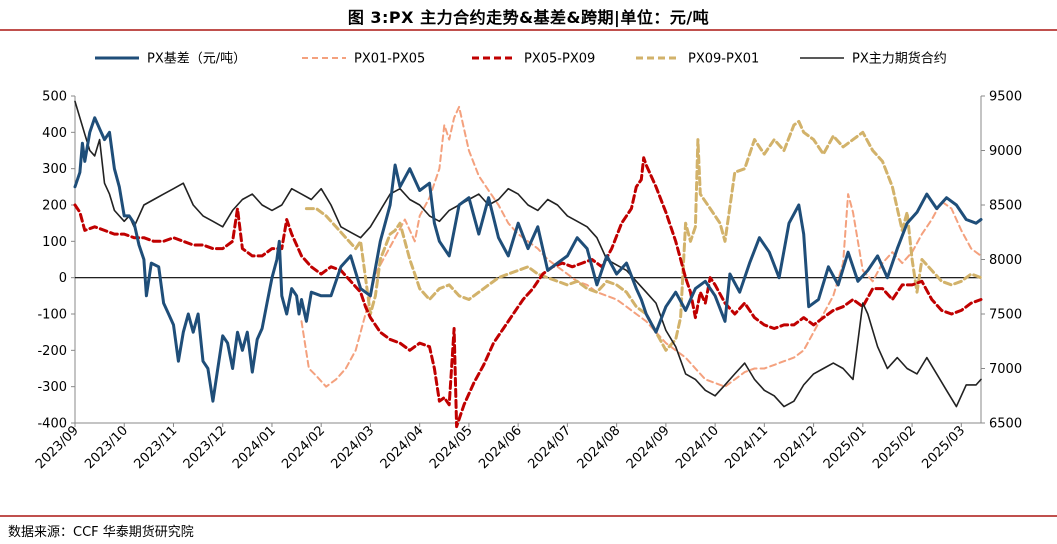 Image resolution: width=1057 pixels, height=544 pixels. I want to click on x-tick-label: 2024/10, so click(697, 447).